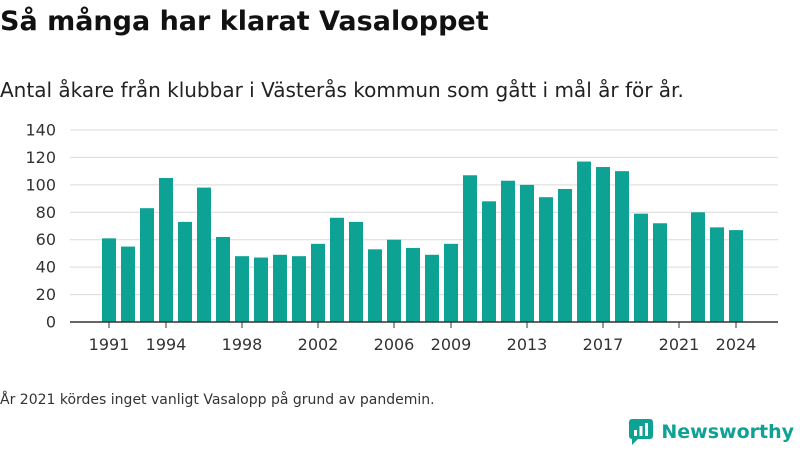 The image size is (800, 450). What do you see at coordinates (622, 246) in the screenshot?
I see `bar-2018` at bounding box center [622, 246].